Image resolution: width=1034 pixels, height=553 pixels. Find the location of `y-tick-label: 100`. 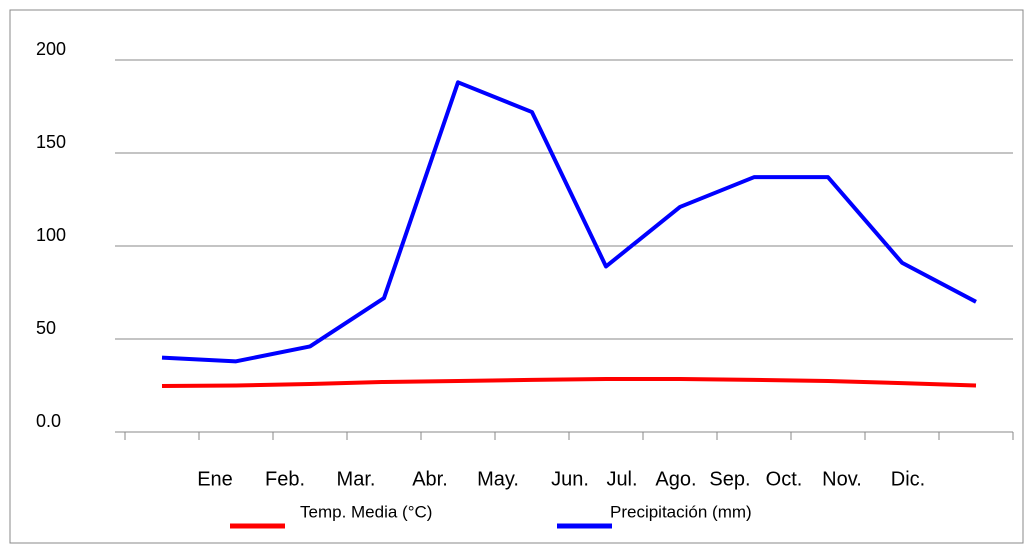

y-tick-label: 100 is located at coordinates (51, 235).